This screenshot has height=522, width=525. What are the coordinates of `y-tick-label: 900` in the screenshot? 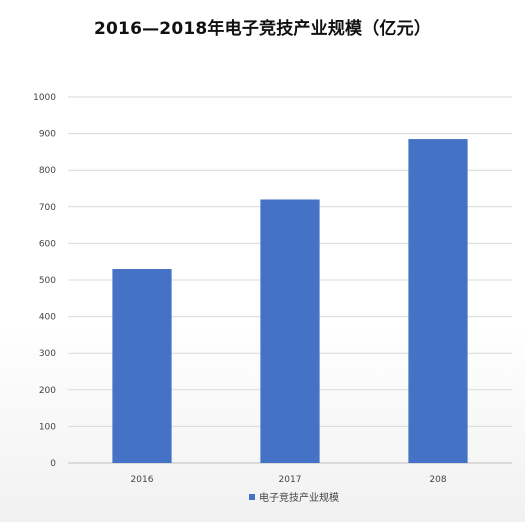 It's located at (47, 135).